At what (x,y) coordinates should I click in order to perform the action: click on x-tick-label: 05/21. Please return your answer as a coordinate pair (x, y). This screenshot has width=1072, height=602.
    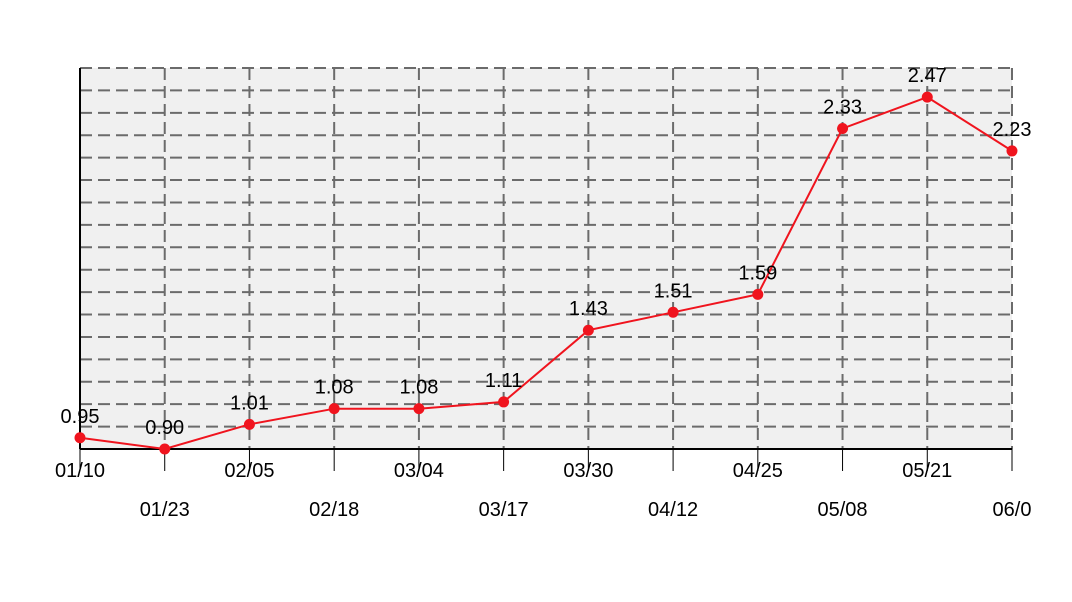
    Looking at the image, I should click on (927, 471).